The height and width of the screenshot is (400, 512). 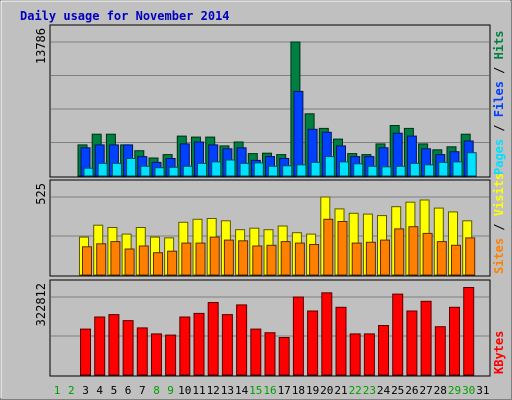 I want to click on x-tick-label: 15, so click(x=255, y=390).